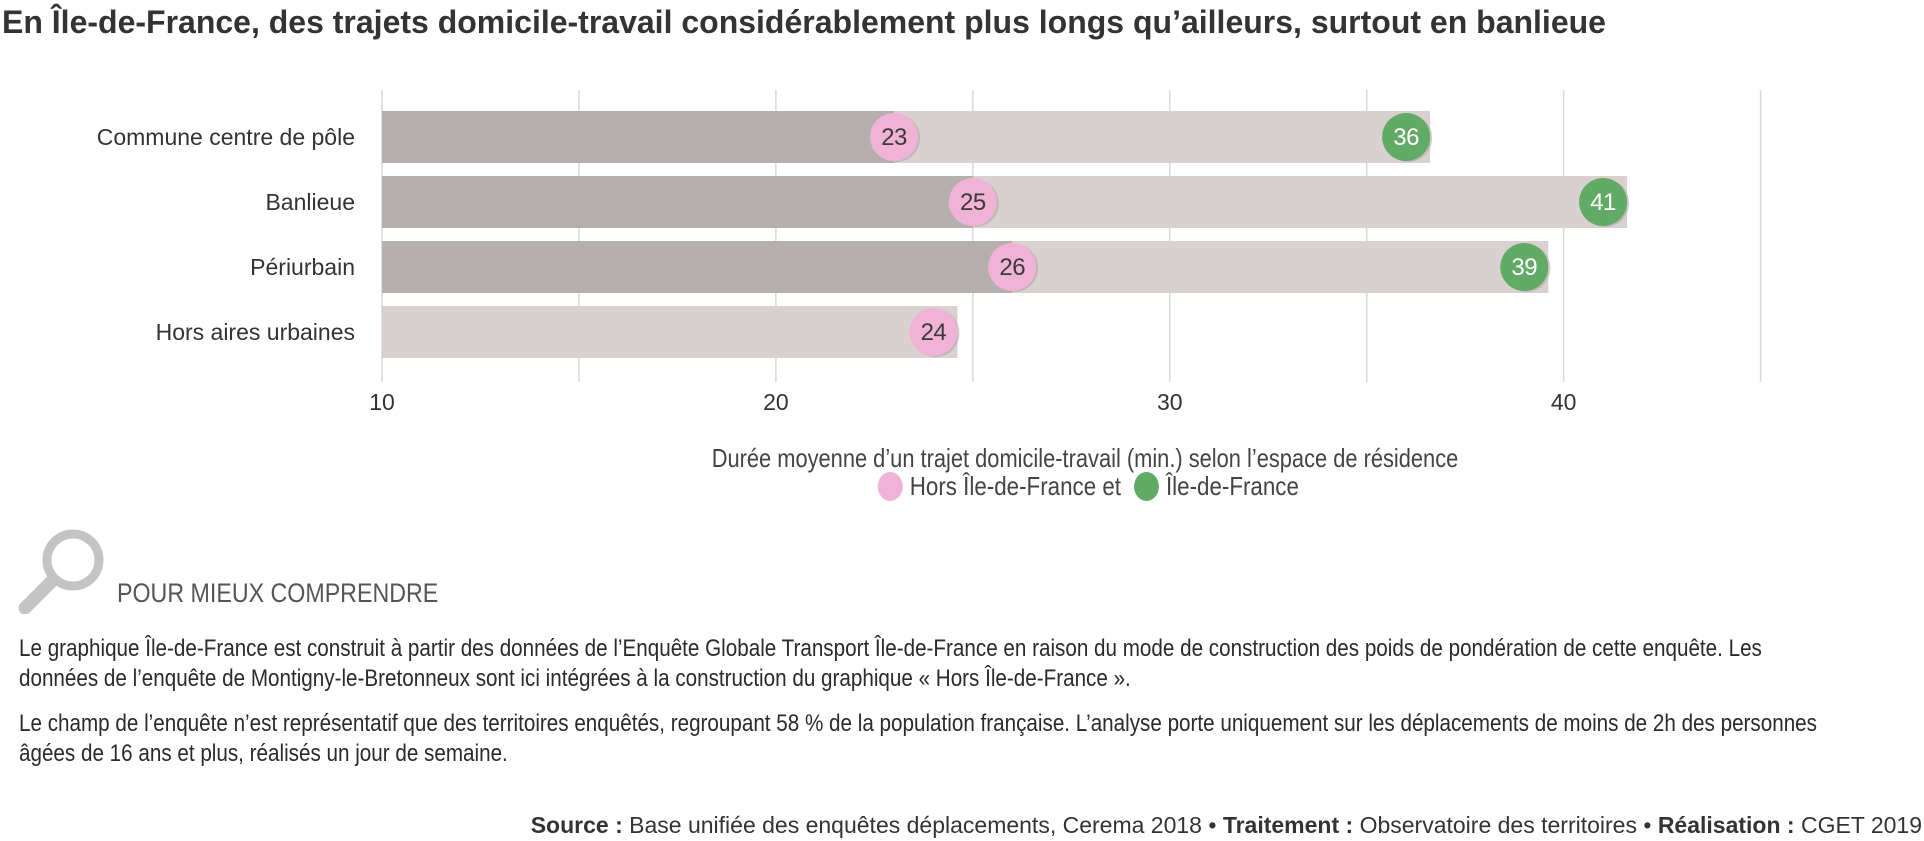 This screenshot has height=841, width=1924. I want to click on point-hors-idf-label: 23, so click(894, 137).